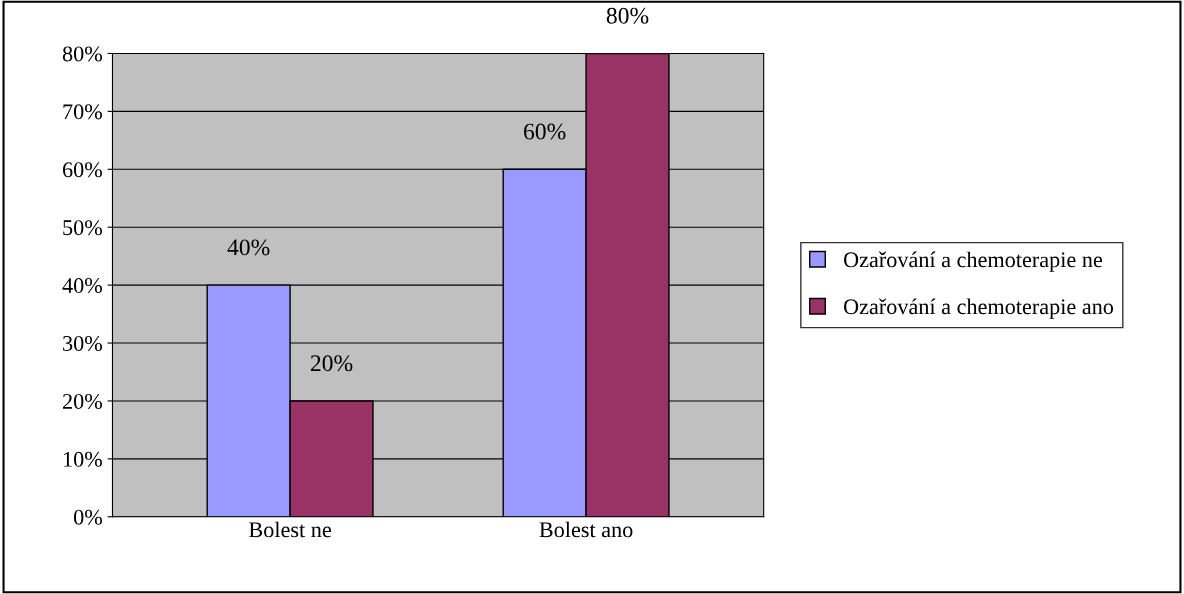 The image size is (1184, 594). I want to click on data-label: 20%, so click(331, 363).